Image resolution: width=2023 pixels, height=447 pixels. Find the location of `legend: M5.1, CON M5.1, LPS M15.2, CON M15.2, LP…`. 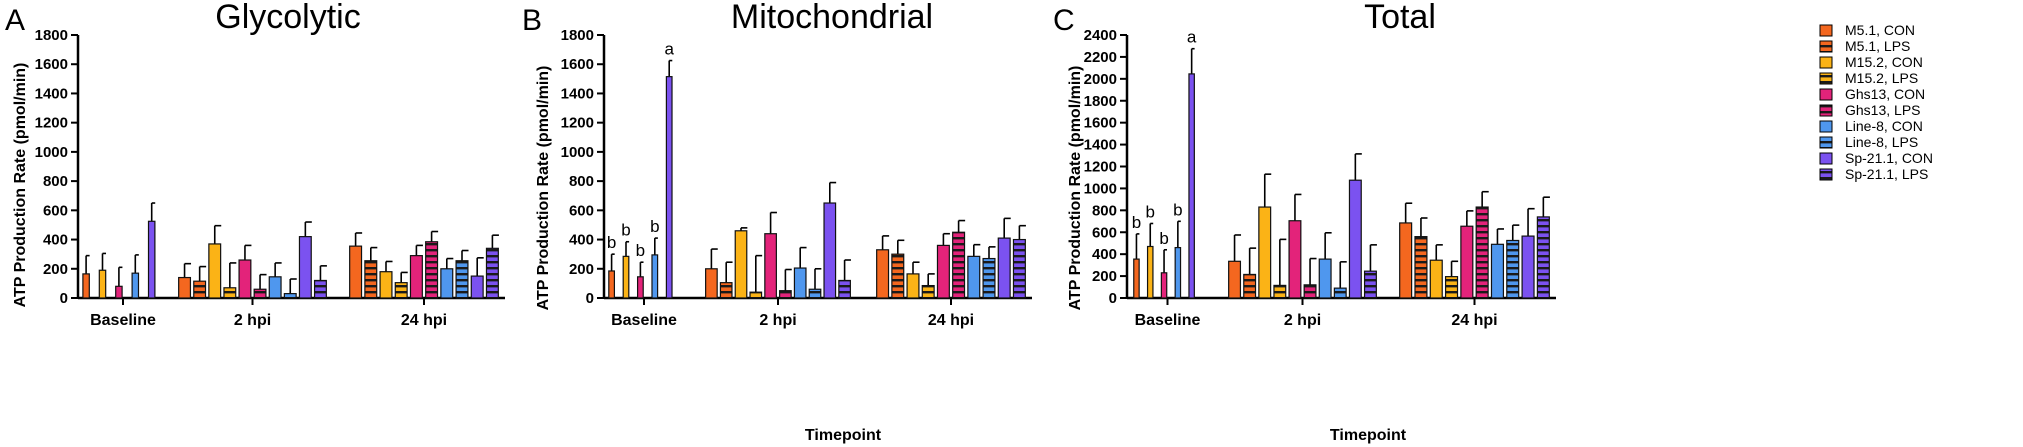

legend: M5.1, CON M5.1, LPS M15.2, CON M15.2, LP… is located at coordinates (1876, 102).